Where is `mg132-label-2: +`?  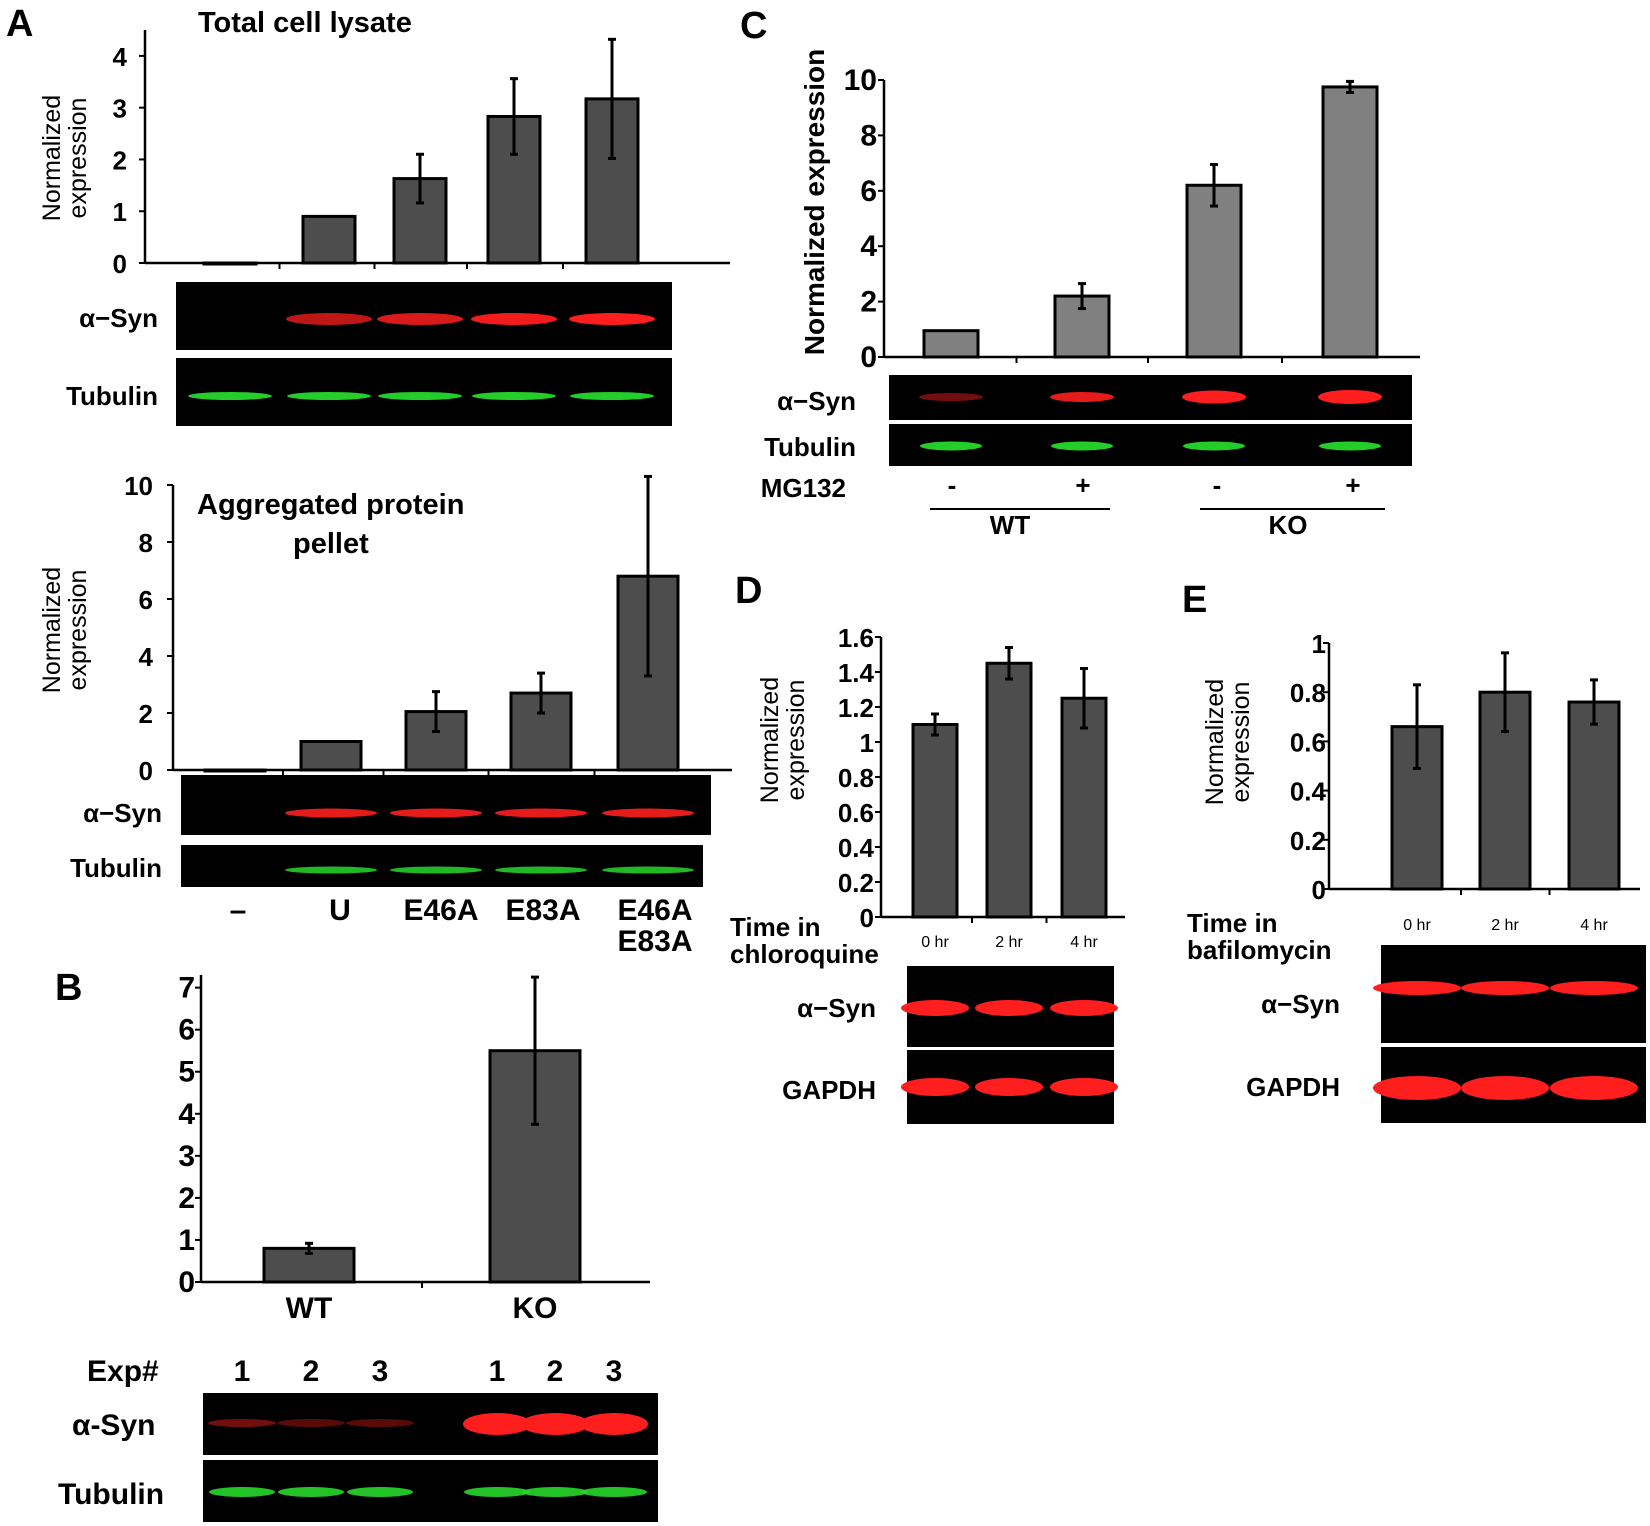 mg132-label-2: + is located at coordinates (1082, 485).